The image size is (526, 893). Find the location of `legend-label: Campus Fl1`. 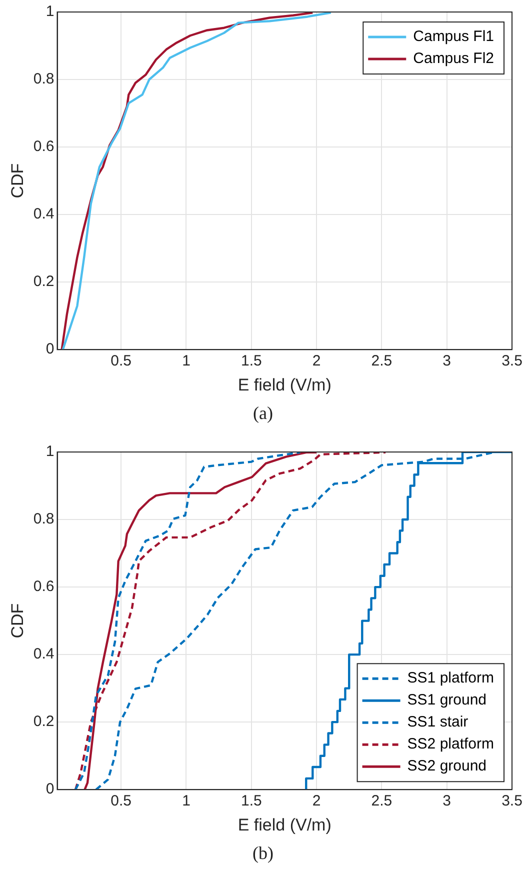

legend-label: Campus Fl1 is located at coordinates (453, 37).